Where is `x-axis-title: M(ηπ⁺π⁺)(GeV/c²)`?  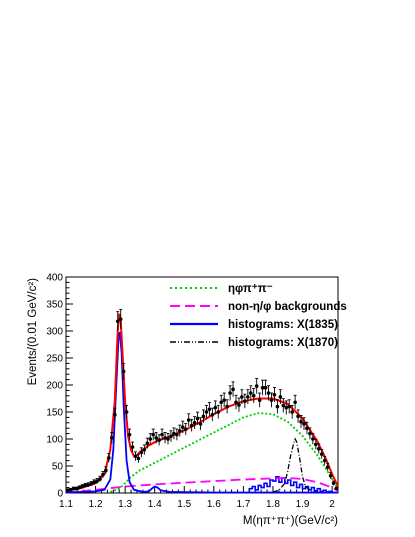 x-axis-title: M(ηπ⁺π⁺)(GeV/c²) is located at coordinates (290, 521).